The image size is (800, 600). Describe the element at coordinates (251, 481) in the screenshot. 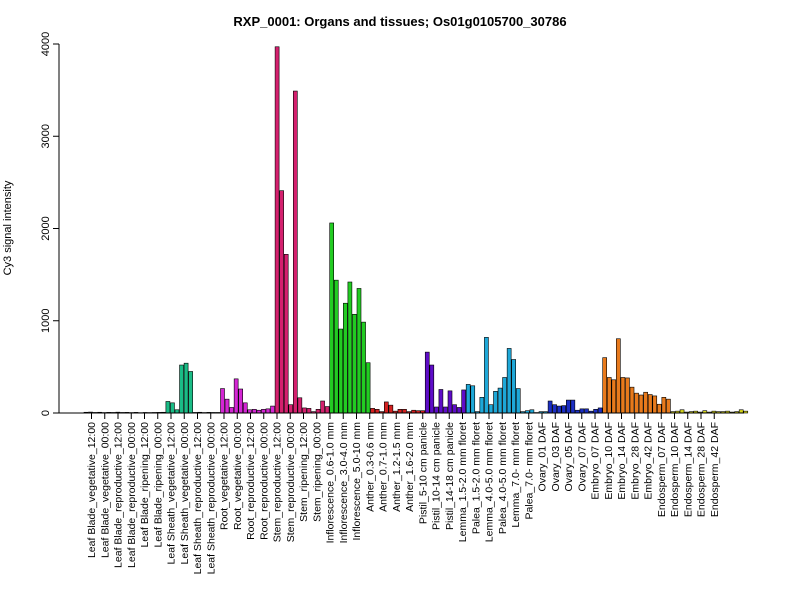

I see `x-tick-label: Root_reproductive_12:00` at that location.